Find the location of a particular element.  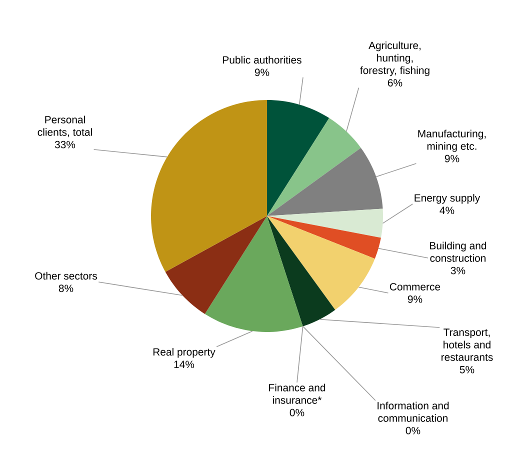

data-label: 3% is located at coordinates (458, 270).